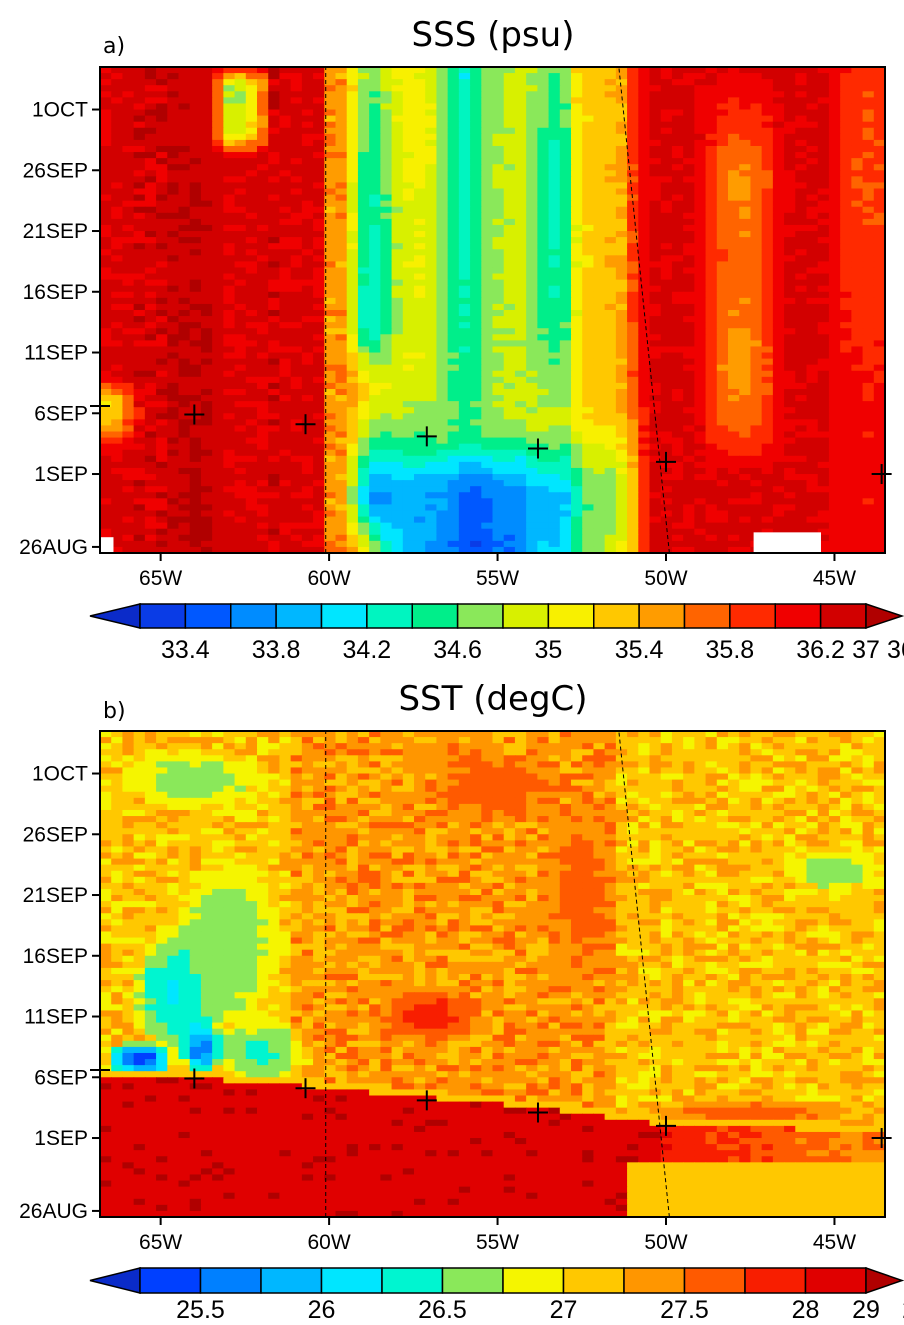  What do you see at coordinates (684, 1310) in the screenshot?
I see `colorbar-label: 27.5` at bounding box center [684, 1310].